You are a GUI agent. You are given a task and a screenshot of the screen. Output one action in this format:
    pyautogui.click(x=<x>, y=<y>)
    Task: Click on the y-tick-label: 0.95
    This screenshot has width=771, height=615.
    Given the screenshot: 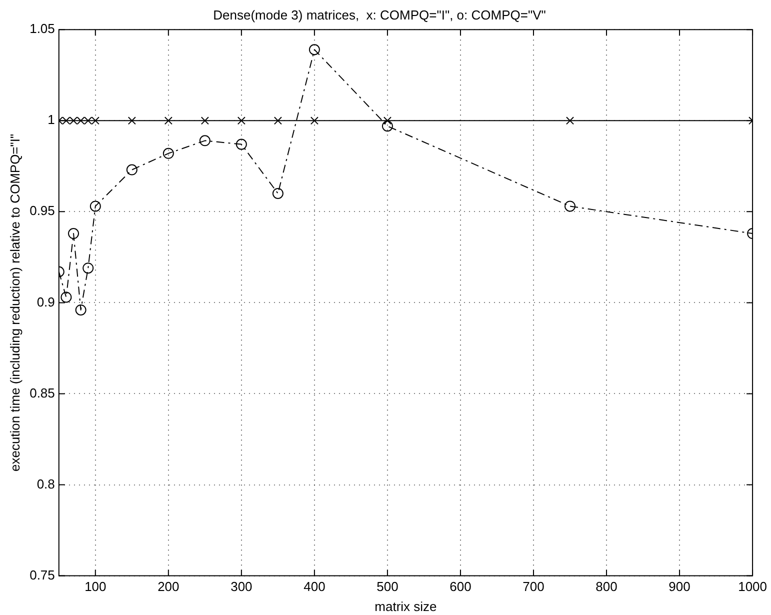 What is the action you would take?
    pyautogui.click(x=42, y=210)
    